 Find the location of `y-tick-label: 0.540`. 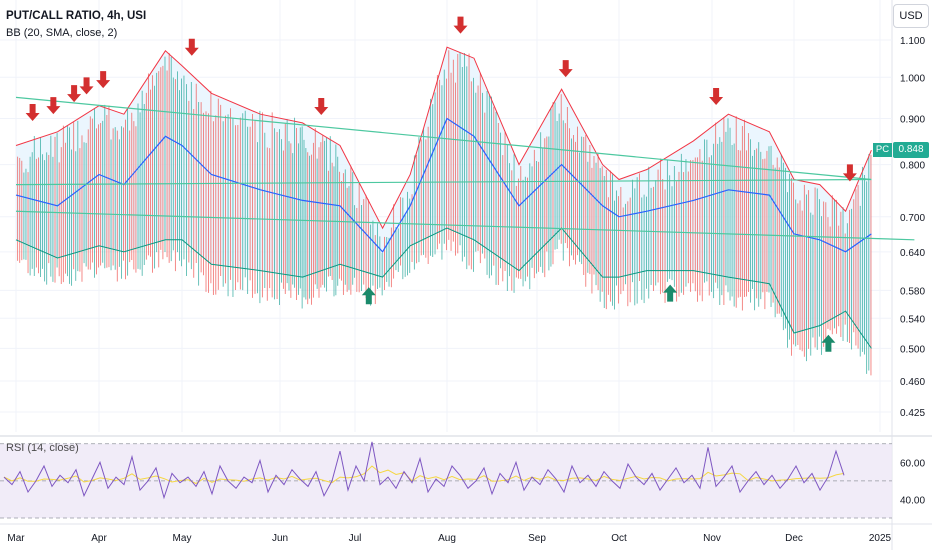

y-tick-label: 0.540 is located at coordinates (912, 319).